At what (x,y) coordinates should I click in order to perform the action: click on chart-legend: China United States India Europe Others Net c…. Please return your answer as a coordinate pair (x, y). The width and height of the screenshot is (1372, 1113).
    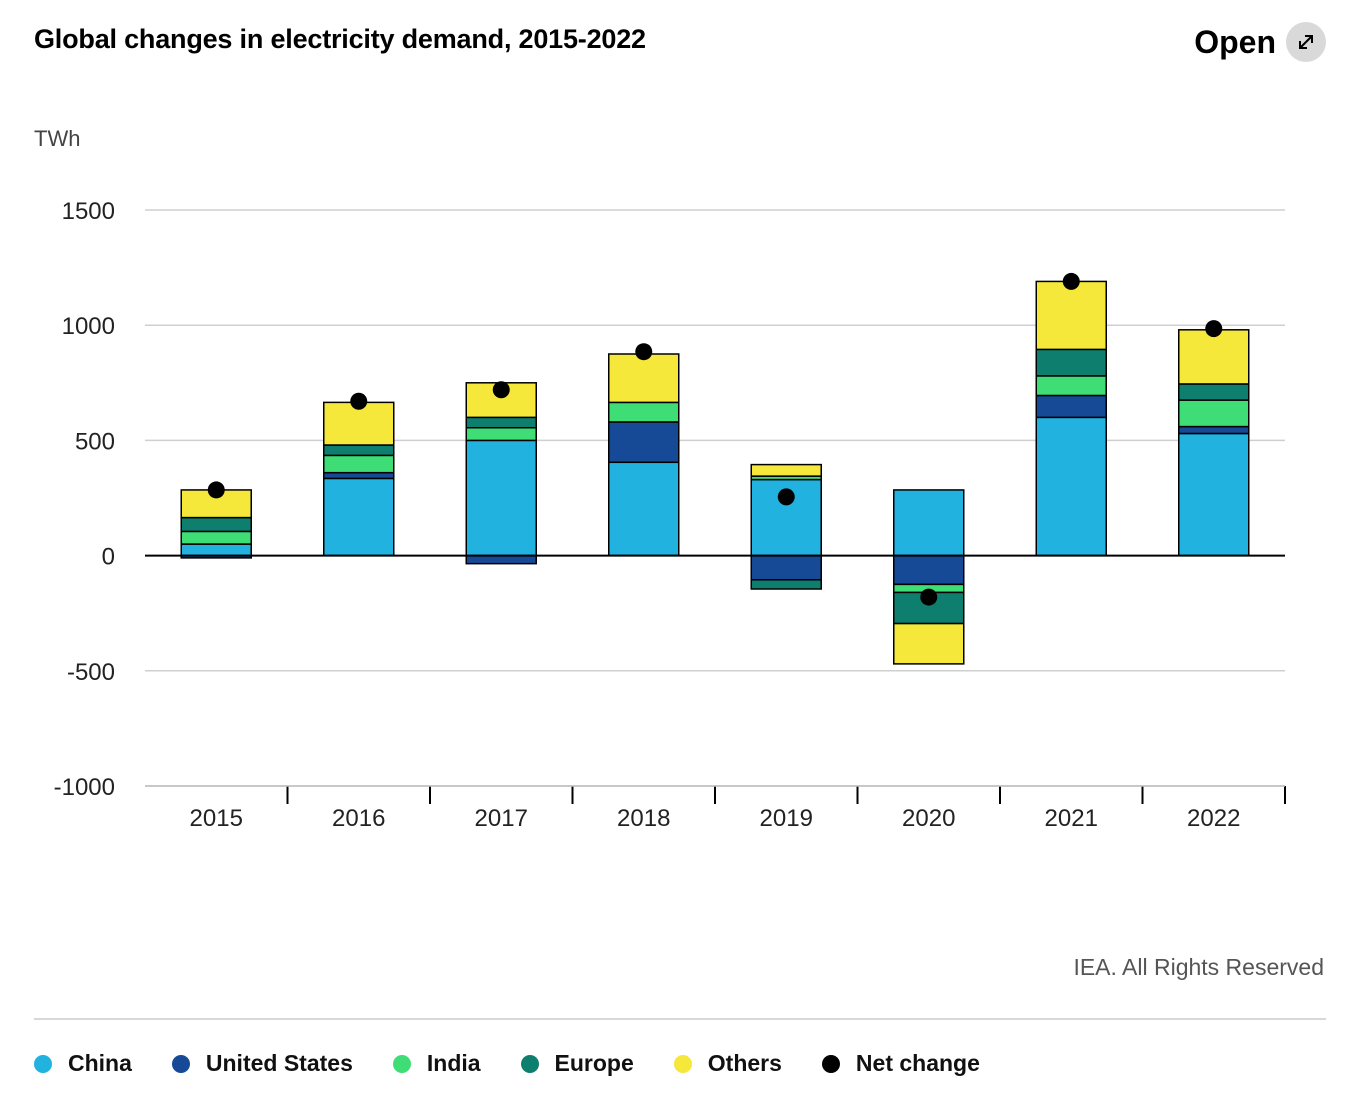
    Looking at the image, I should click on (507, 1063).